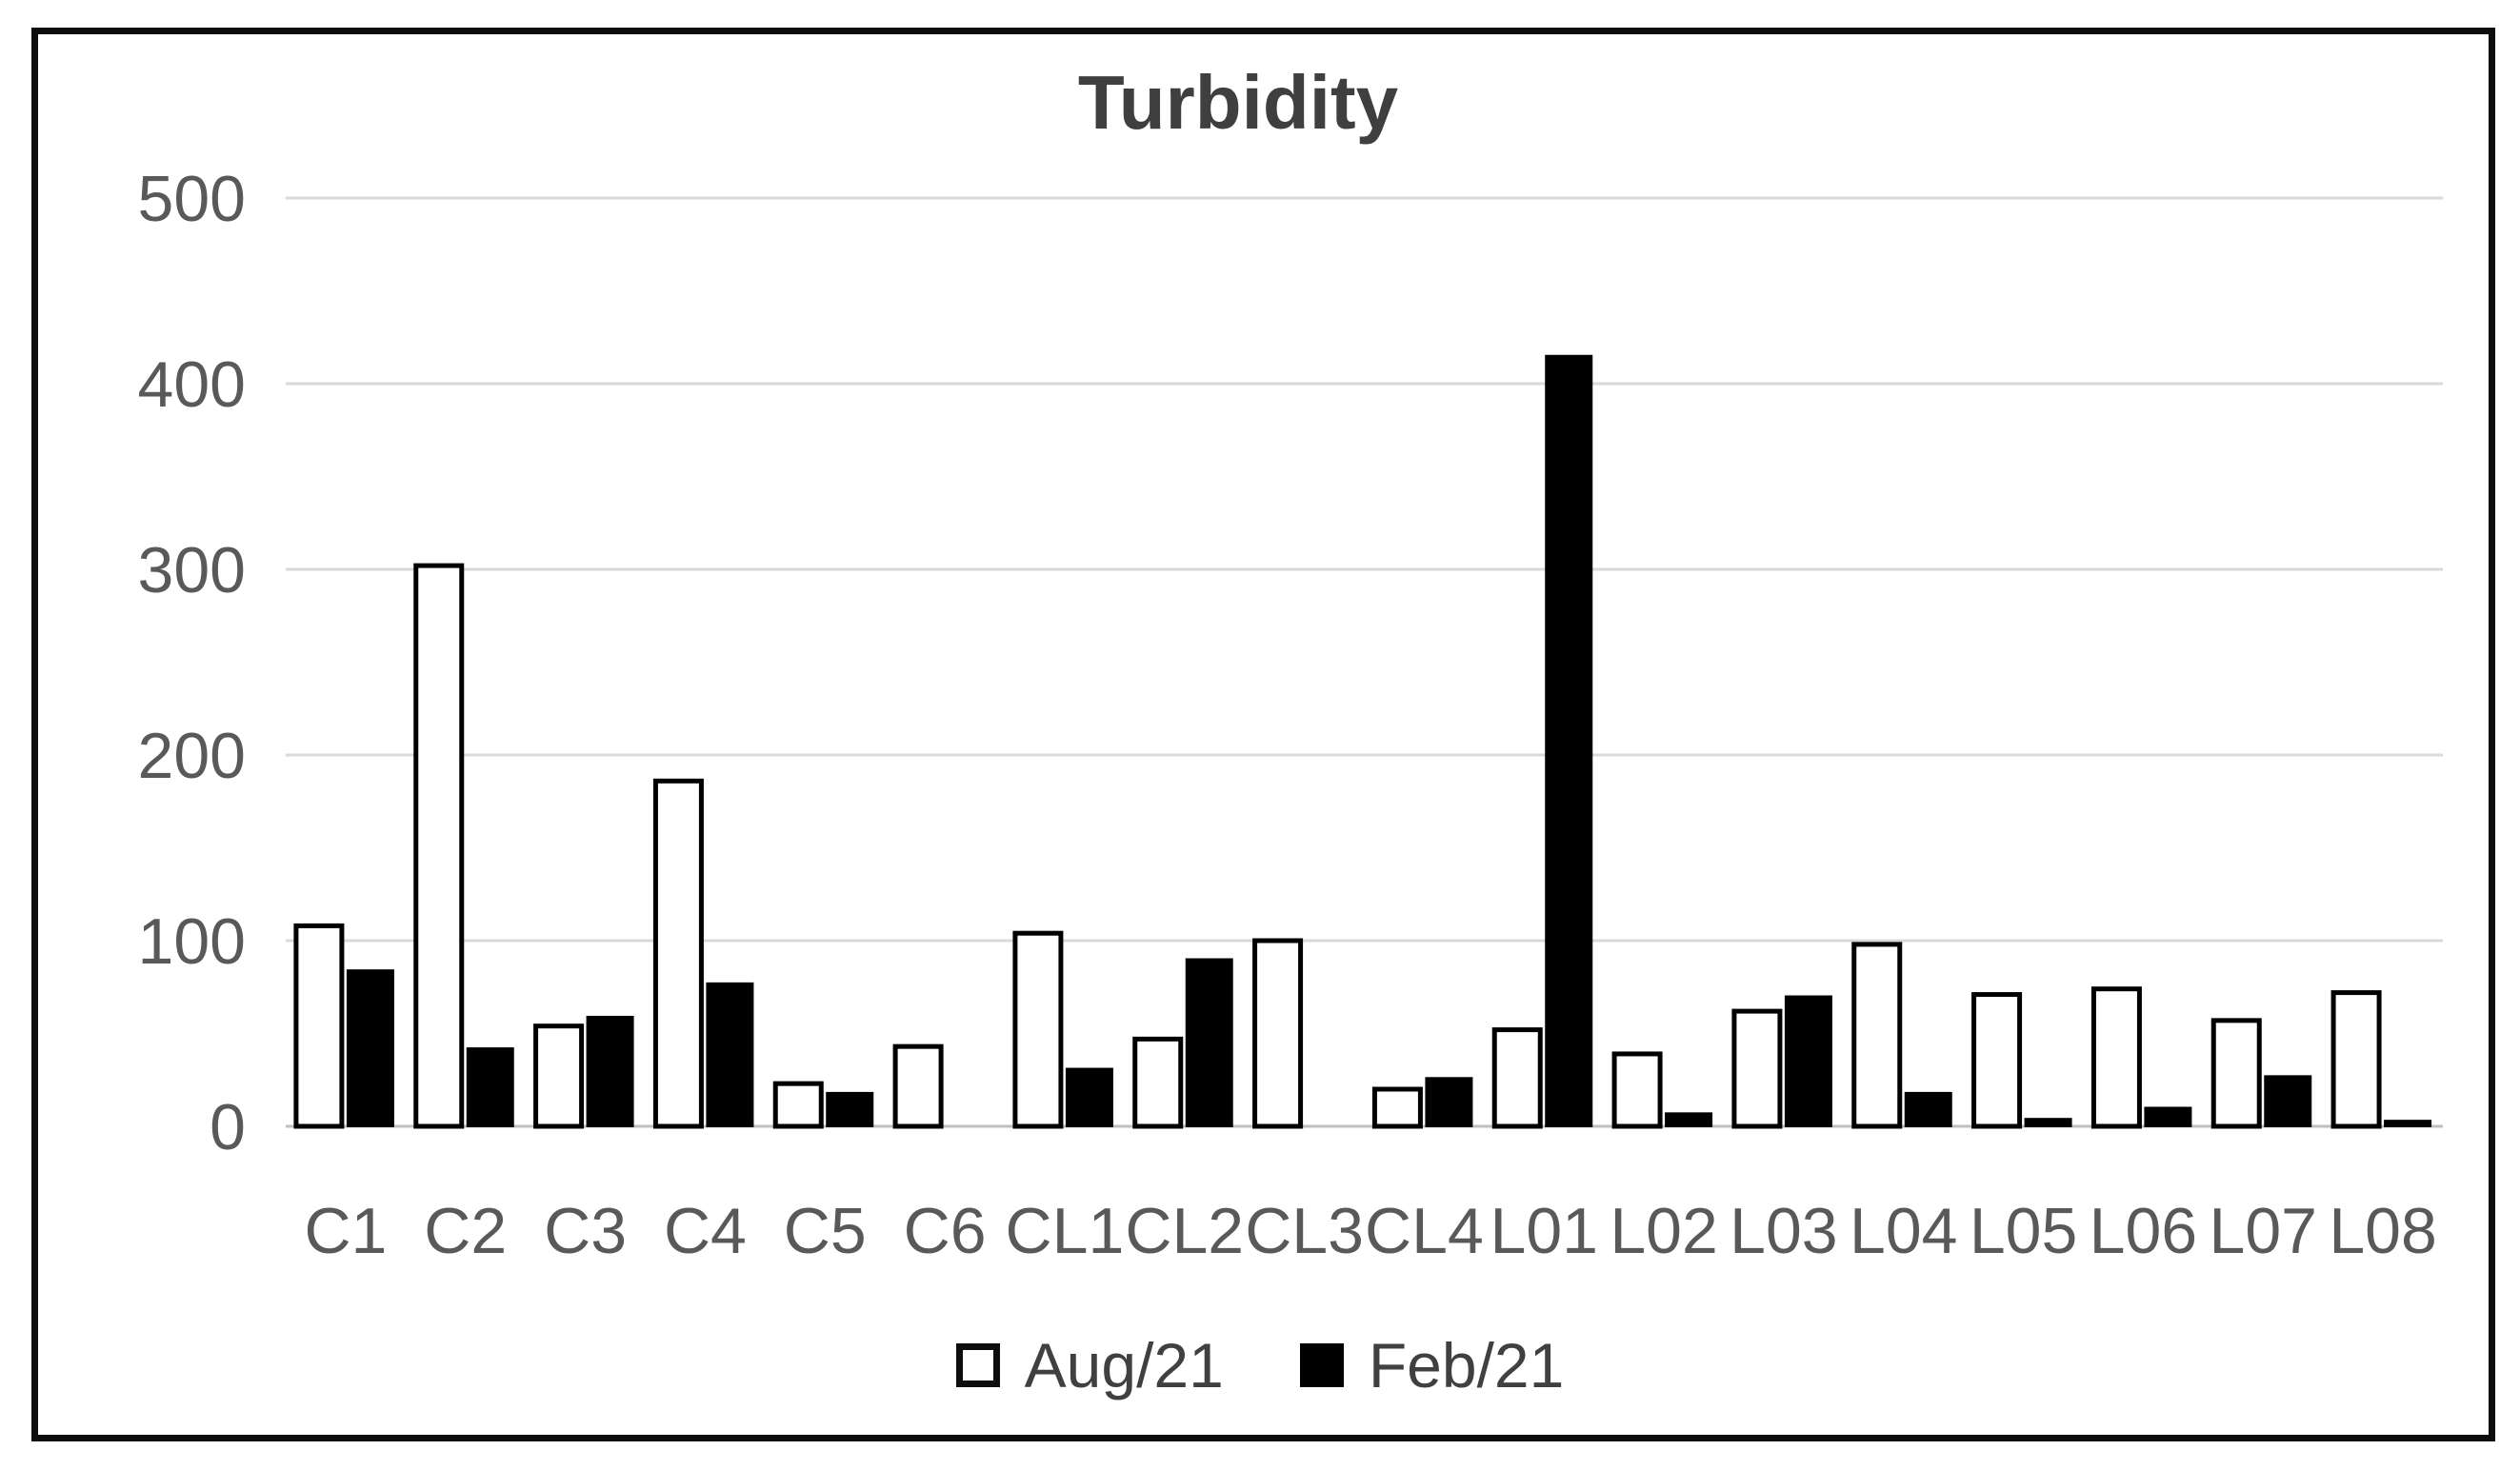  I want to click on x-category-label-C3: C3, so click(585, 1231).